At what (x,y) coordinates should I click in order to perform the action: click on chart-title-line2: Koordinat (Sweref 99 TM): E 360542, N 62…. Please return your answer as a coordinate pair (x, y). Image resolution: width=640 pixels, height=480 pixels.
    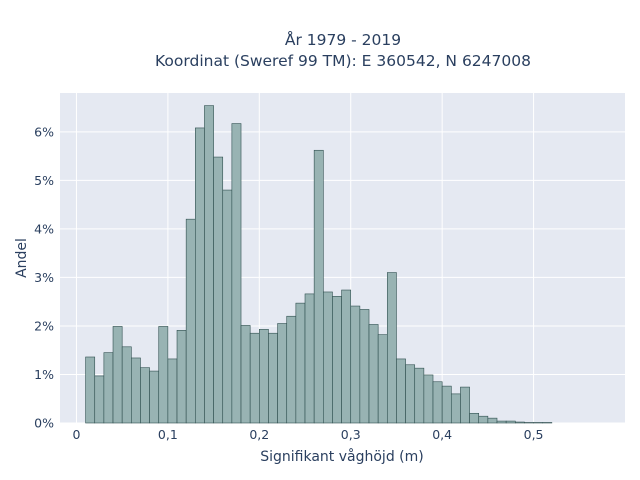
    Looking at the image, I should click on (343, 61).